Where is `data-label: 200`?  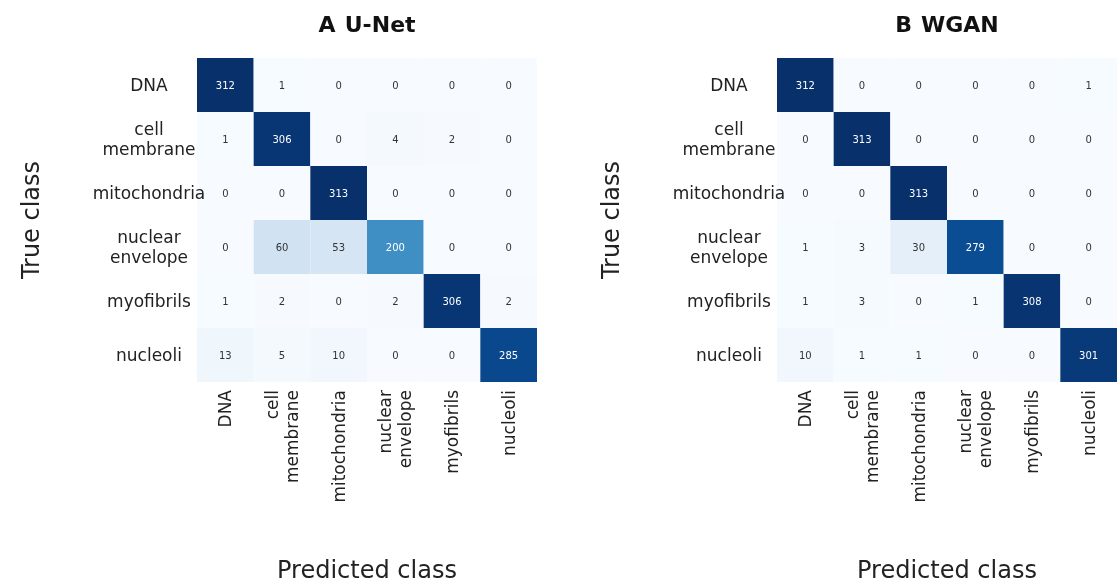
data-label: 200 is located at coordinates (395, 247).